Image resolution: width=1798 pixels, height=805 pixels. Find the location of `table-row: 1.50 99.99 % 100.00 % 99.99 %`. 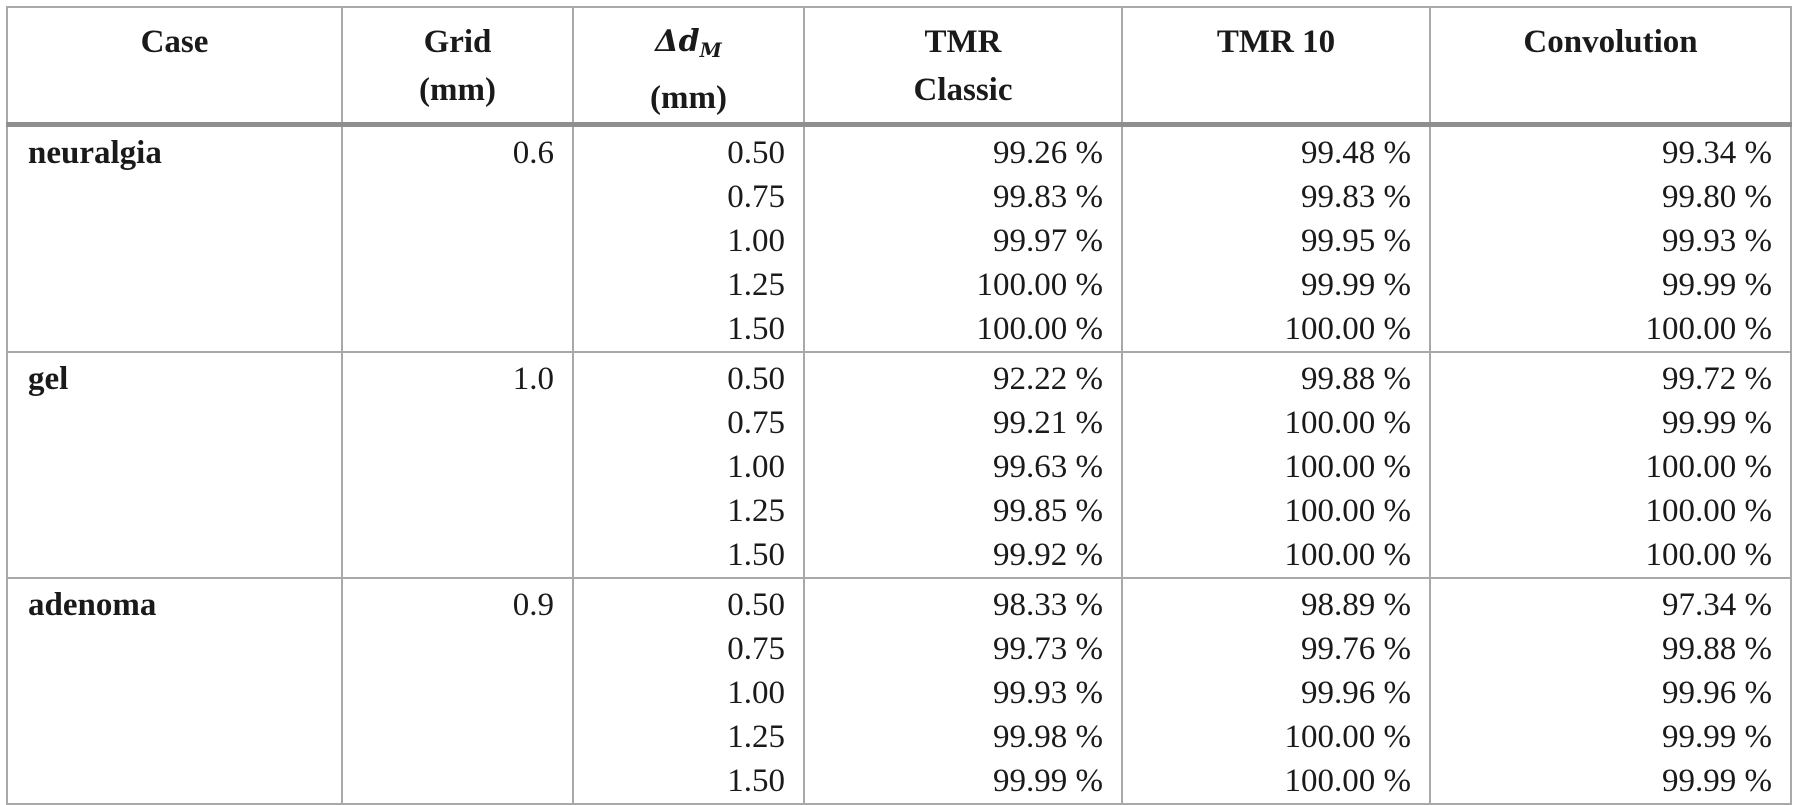

table-row: 1.50 99.99 % 100.00 % 99.99 % is located at coordinates (899, 781).